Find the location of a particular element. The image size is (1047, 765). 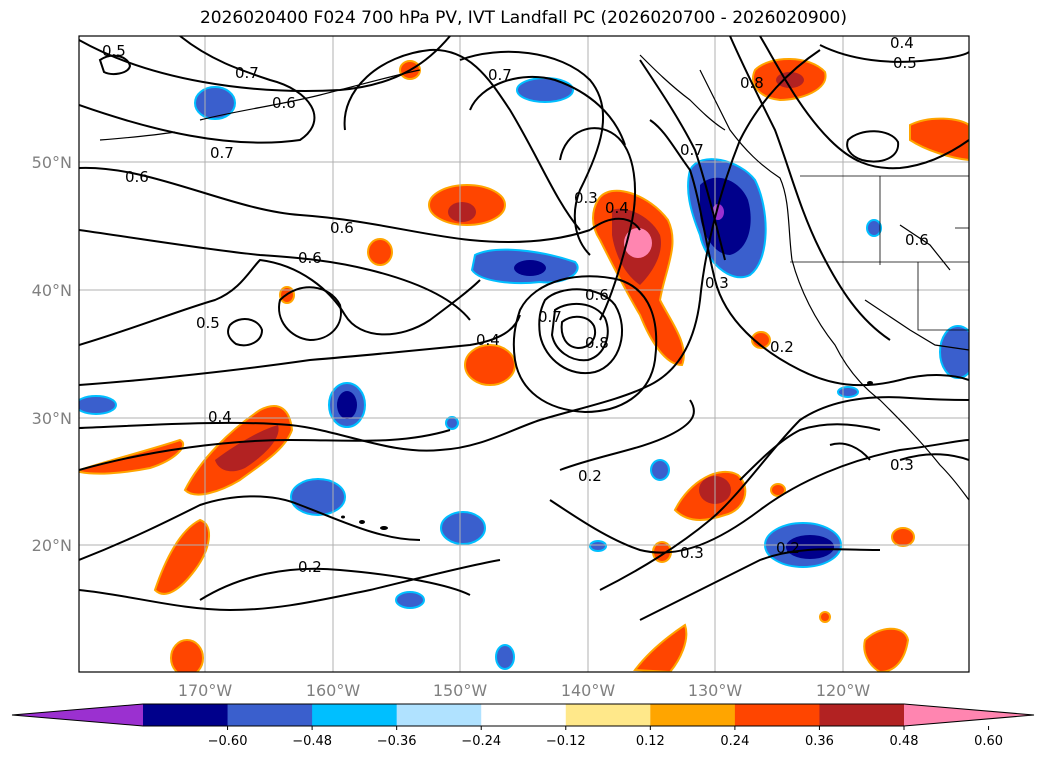

colorbar-extend-min is located at coordinates (77, 715).